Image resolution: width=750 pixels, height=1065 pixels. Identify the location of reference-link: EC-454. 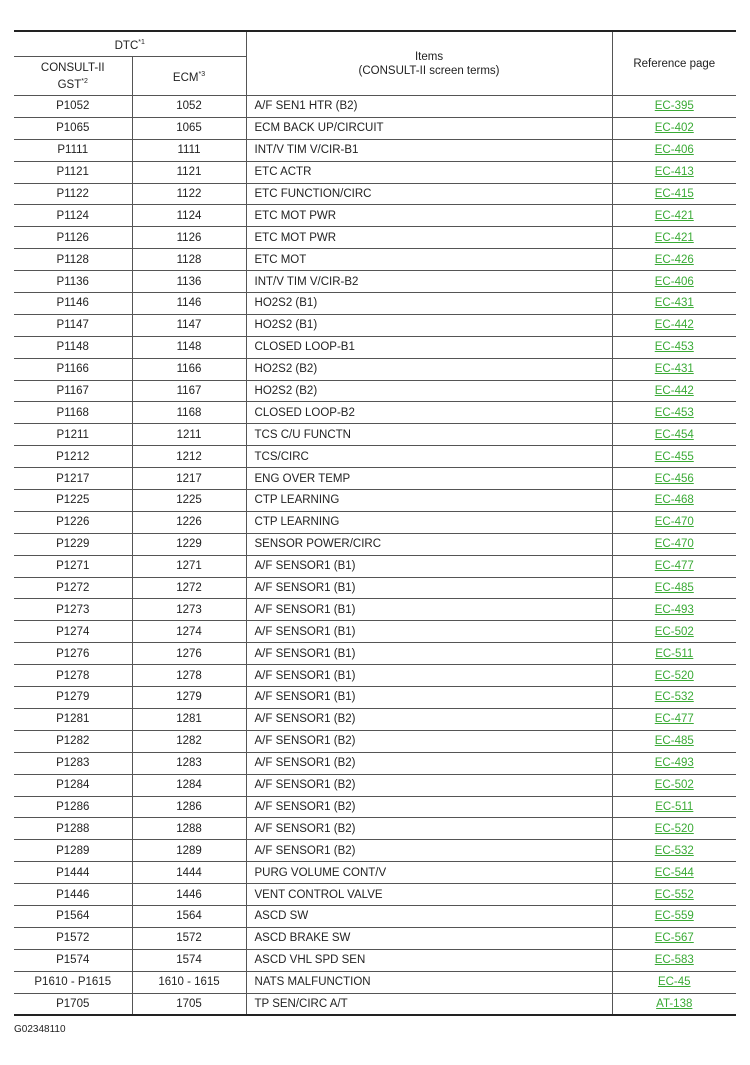
(674, 434).